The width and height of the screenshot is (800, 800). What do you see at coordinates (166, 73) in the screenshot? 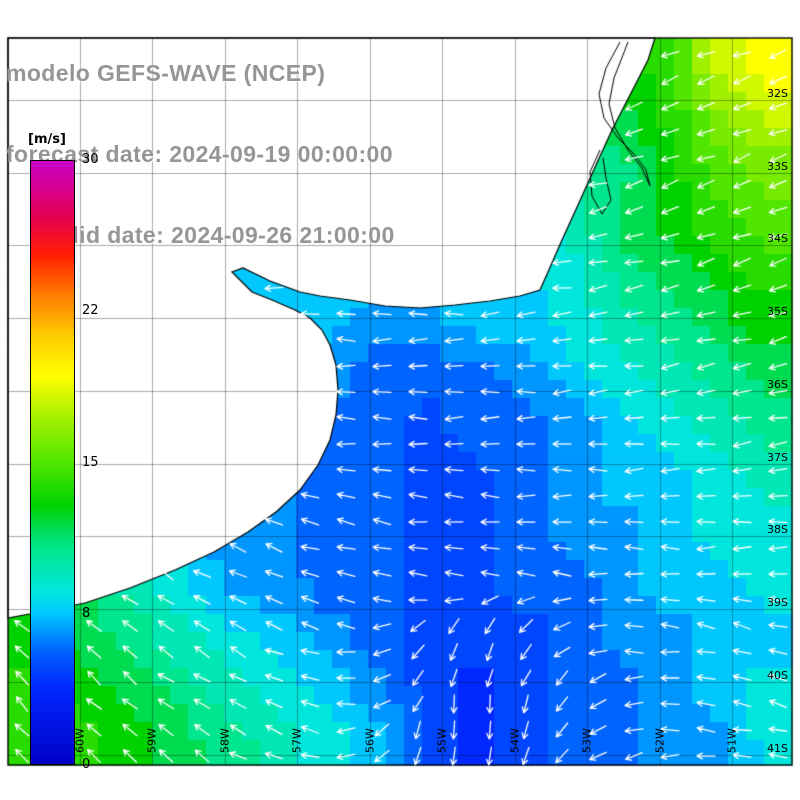
I see `model-title: modelo GEFS-WAVE (NCEP)` at bounding box center [166, 73].